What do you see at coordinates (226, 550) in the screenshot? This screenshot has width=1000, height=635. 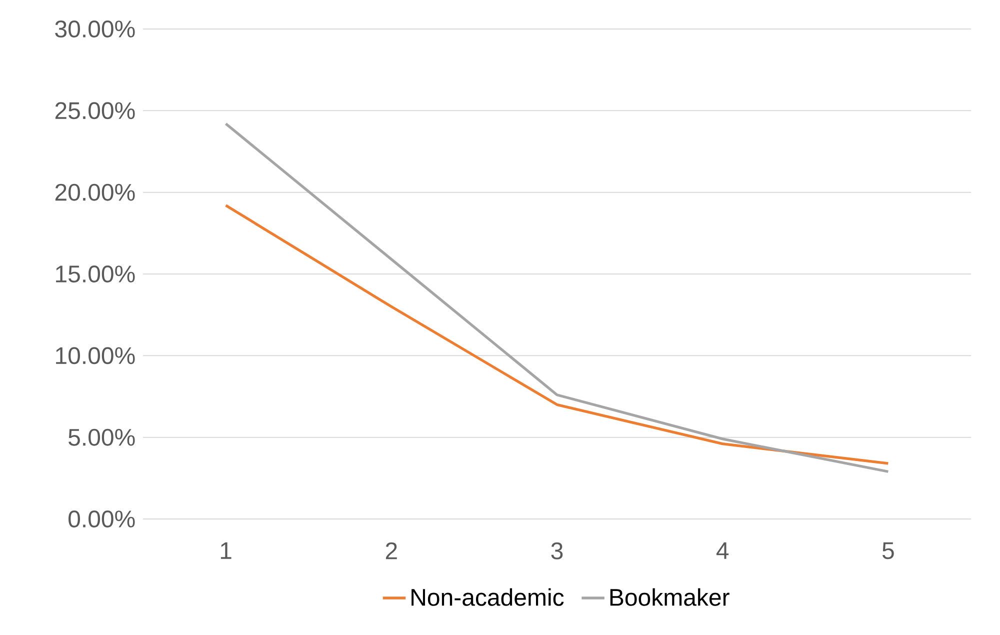 I see `x-tick-label: 1` at bounding box center [226, 550].